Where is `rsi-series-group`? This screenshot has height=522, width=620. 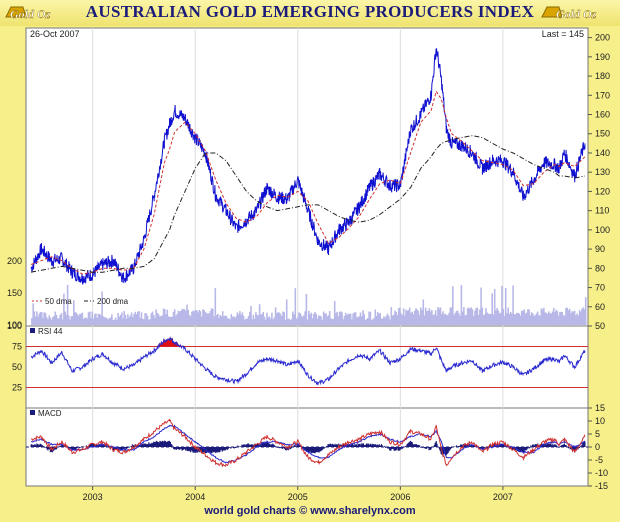
rsi-series-group is located at coordinates (307, 362).